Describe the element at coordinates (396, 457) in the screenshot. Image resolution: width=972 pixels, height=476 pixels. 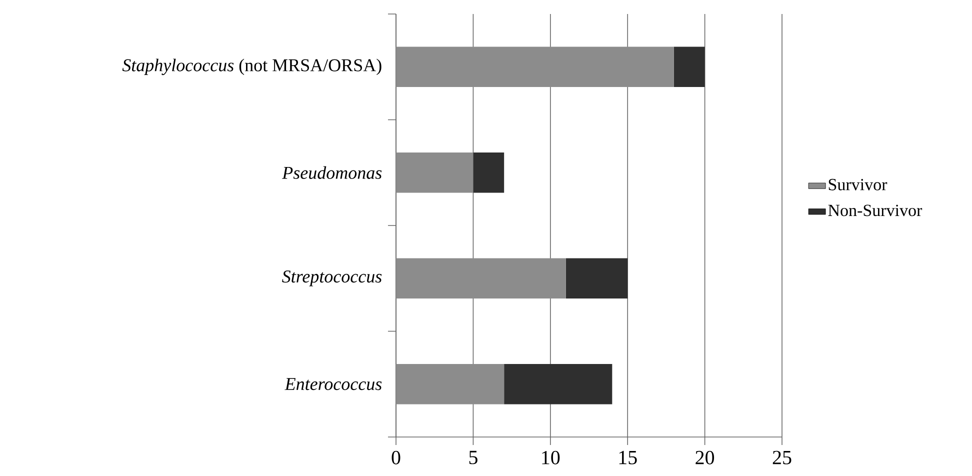
I see `x-tick-label: 0` at that location.